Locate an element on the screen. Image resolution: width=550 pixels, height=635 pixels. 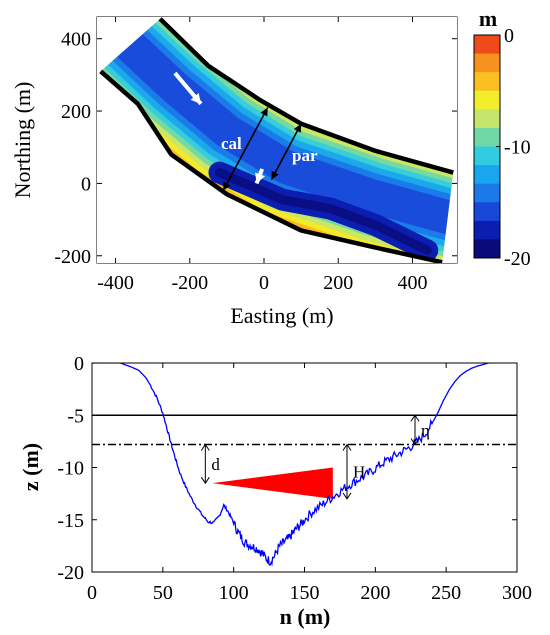
bottom-y-tick-label: -20 is located at coordinates (70, 573).